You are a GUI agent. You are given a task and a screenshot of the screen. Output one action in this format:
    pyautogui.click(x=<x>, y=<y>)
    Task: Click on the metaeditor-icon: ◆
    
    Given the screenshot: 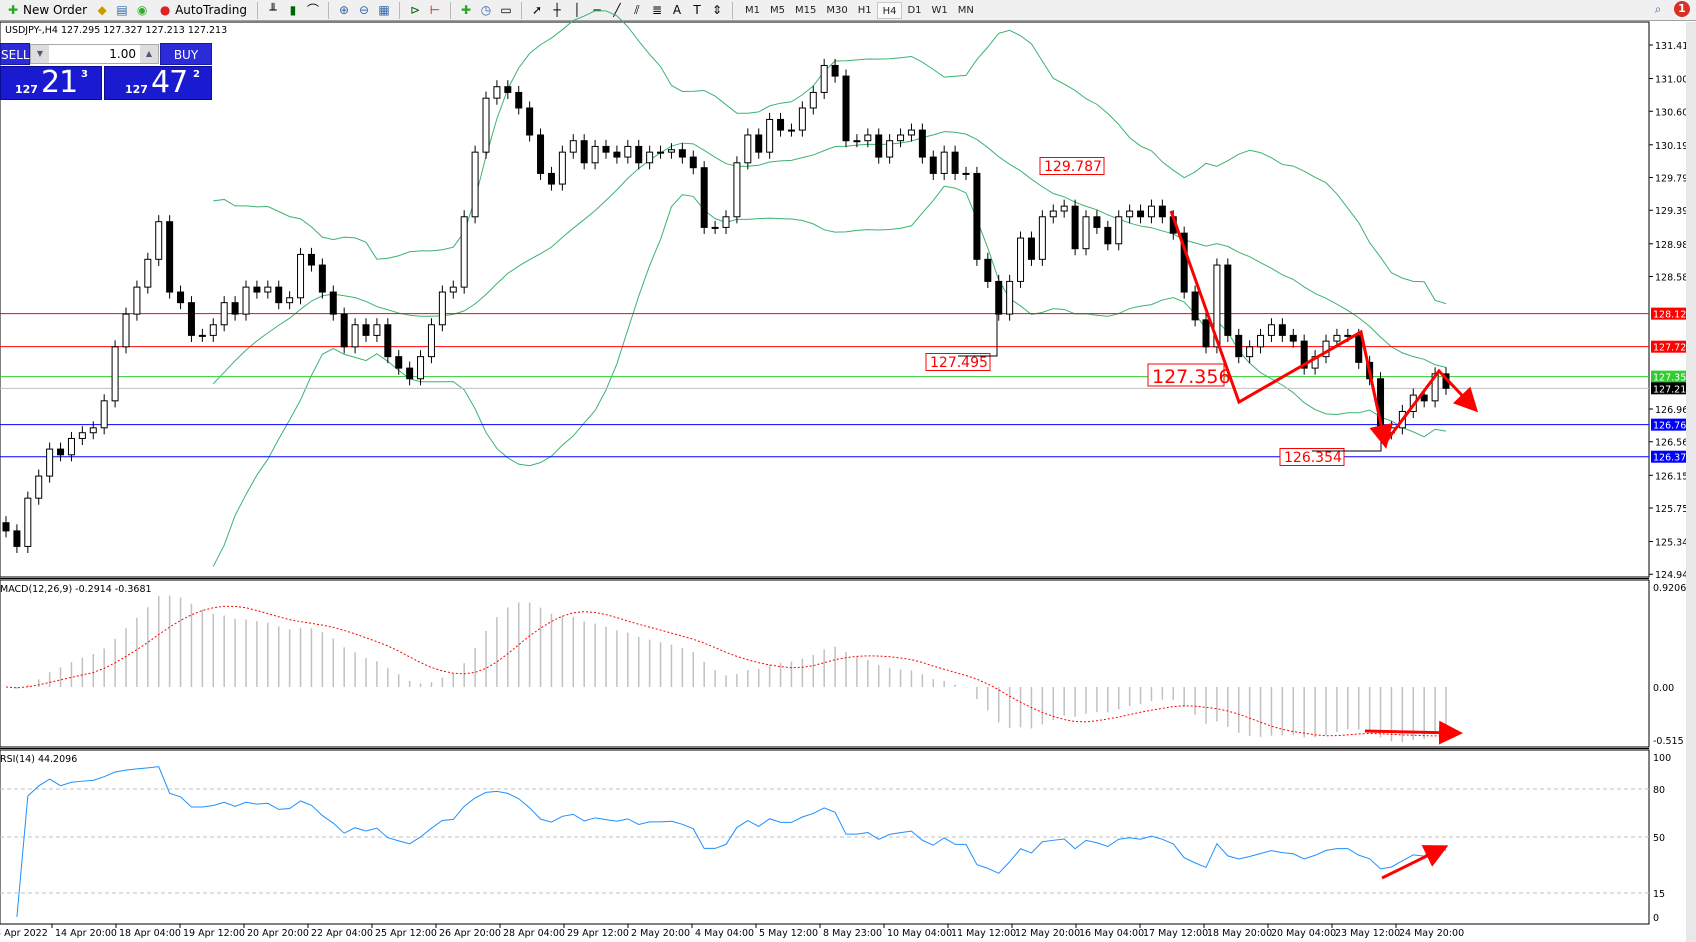 What is the action you would take?
    pyautogui.click(x=102, y=10)
    